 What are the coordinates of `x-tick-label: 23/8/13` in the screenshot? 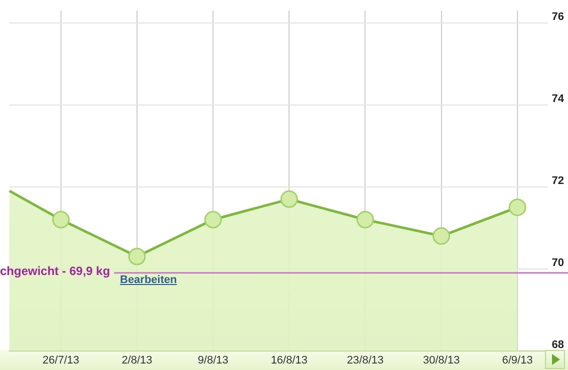 It's located at (365, 360).